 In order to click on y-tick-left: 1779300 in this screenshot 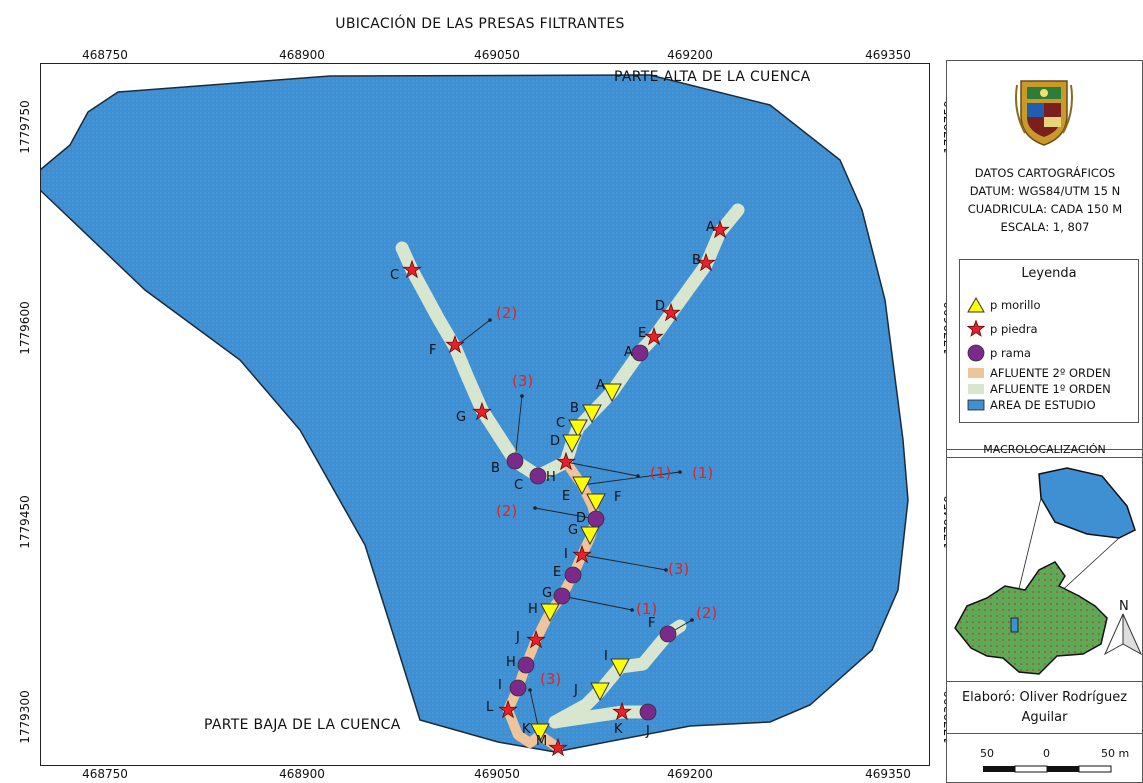, I will do `click(25, 717)`.